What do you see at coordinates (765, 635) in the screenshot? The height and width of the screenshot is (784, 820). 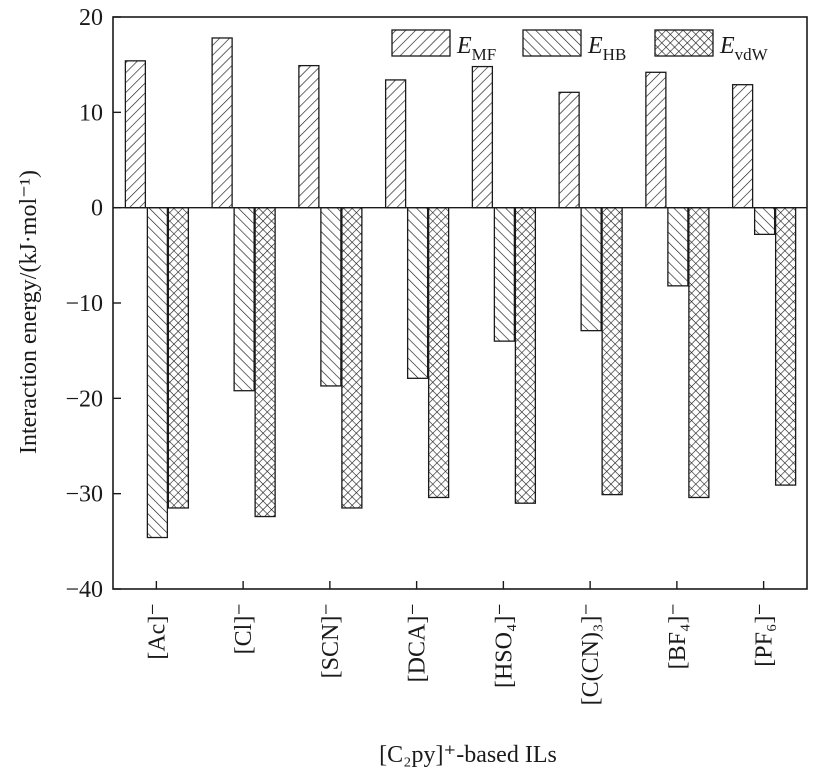 I see `x-tick-label: [PF₆]⁻` at bounding box center [765, 635].